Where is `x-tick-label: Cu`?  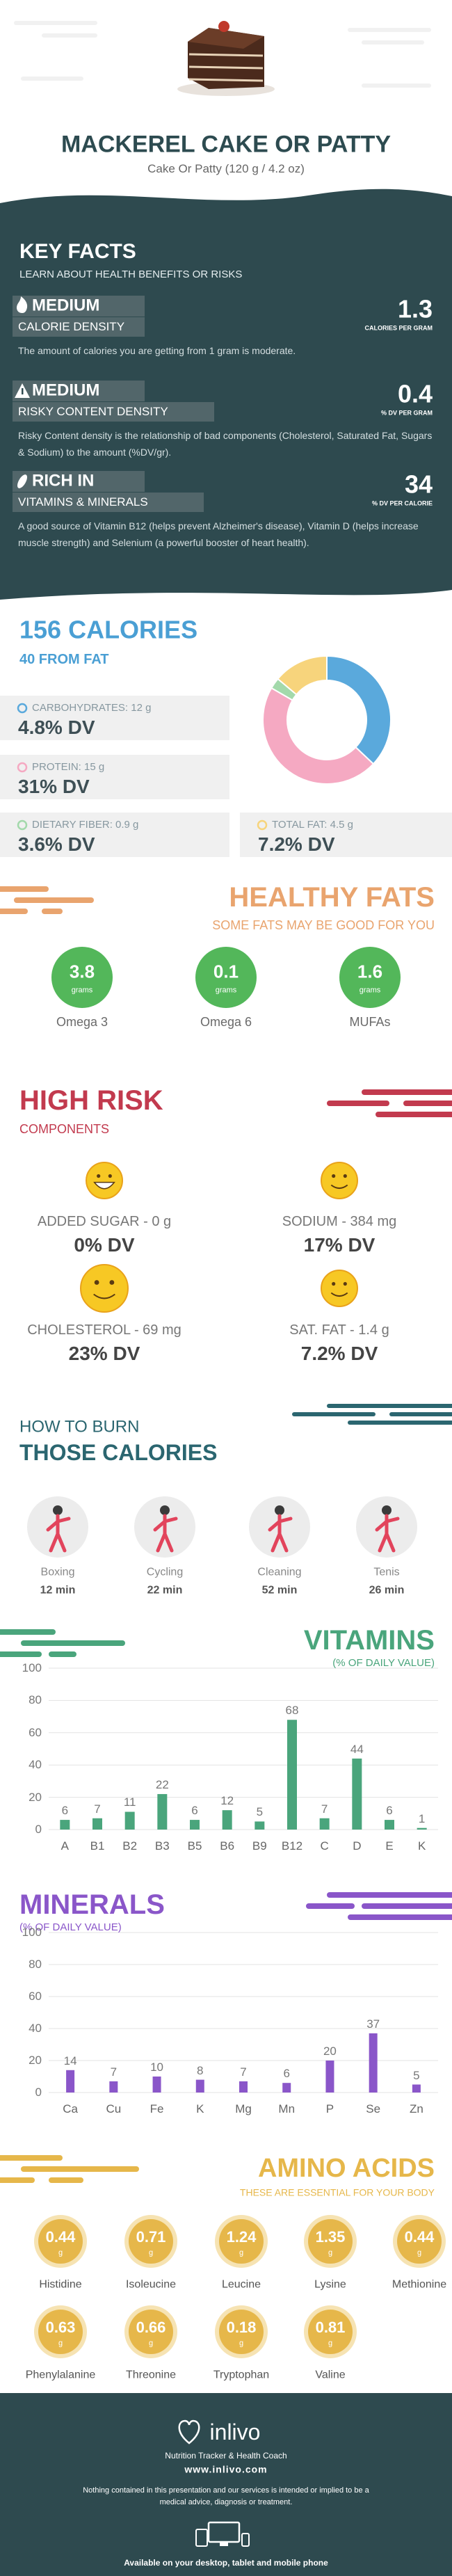
x-tick-label: Cu is located at coordinates (114, 2108).